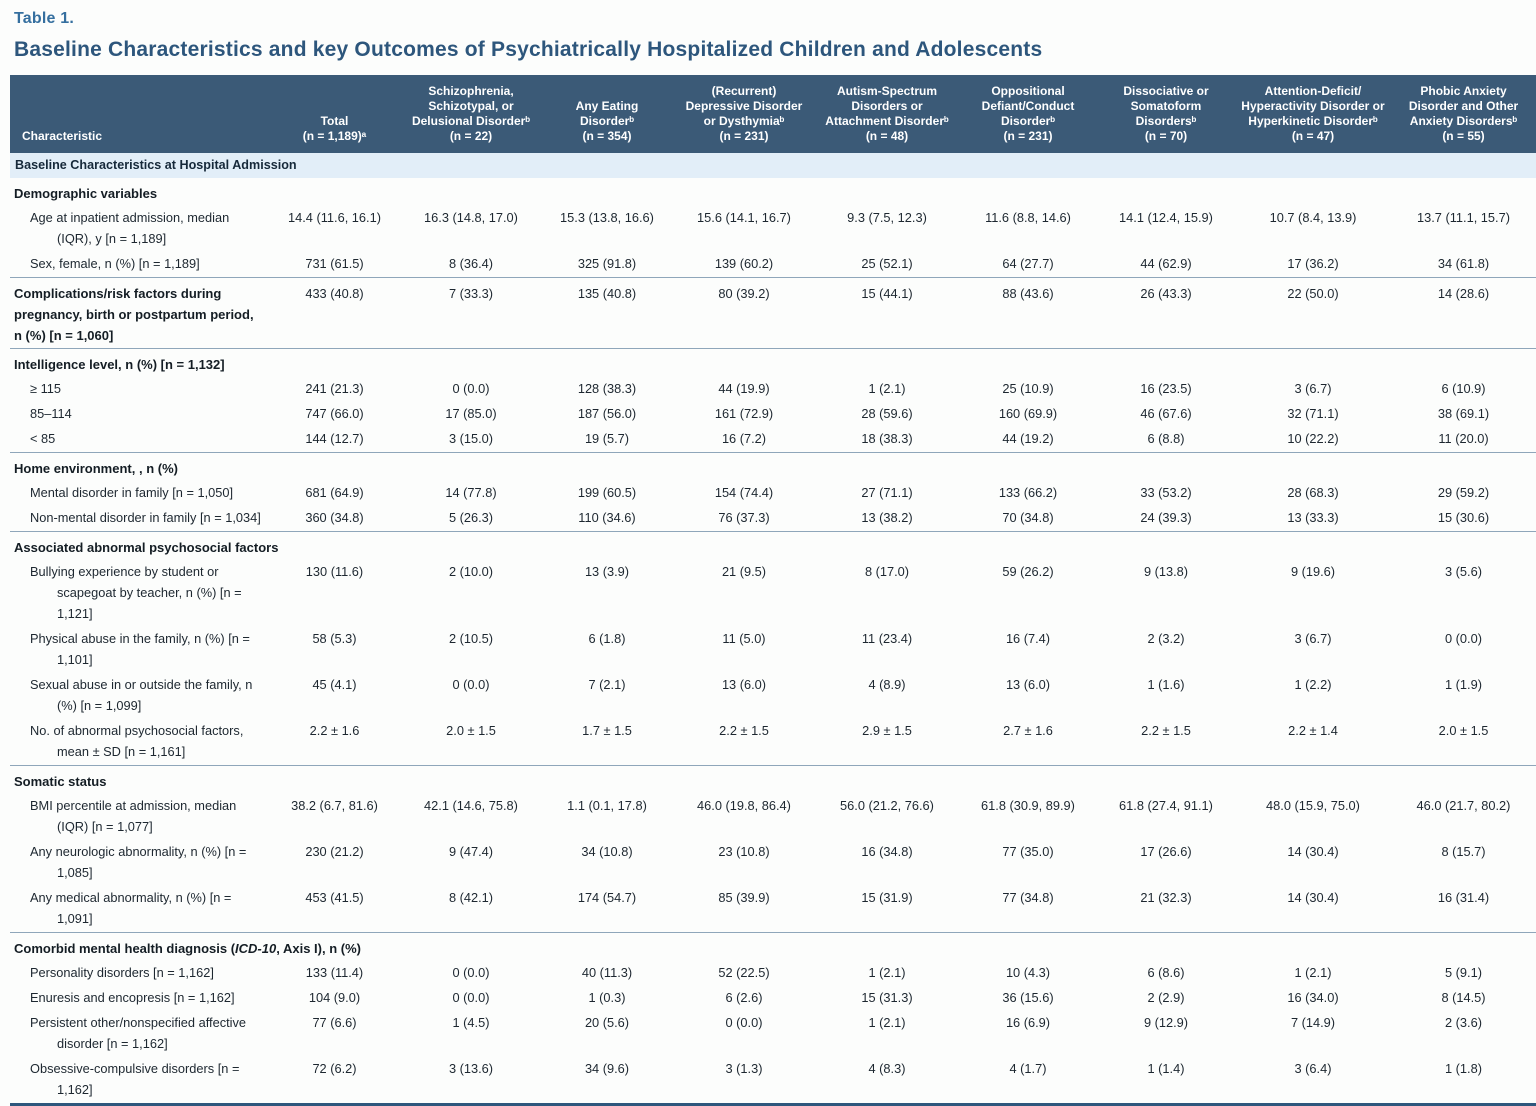 The width and height of the screenshot is (1536, 1106). Describe the element at coordinates (471, 313) in the screenshot. I see `data-cell: 7 (33.3)` at that location.